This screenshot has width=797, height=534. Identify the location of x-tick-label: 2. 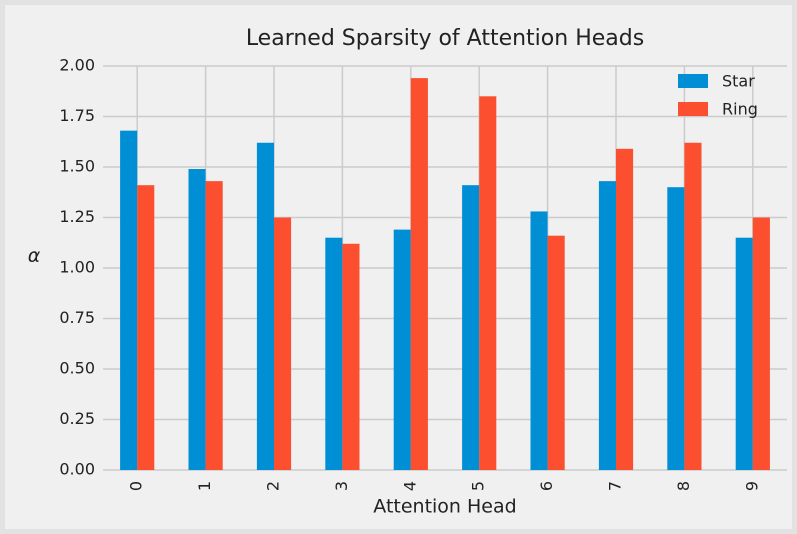
(273, 486).